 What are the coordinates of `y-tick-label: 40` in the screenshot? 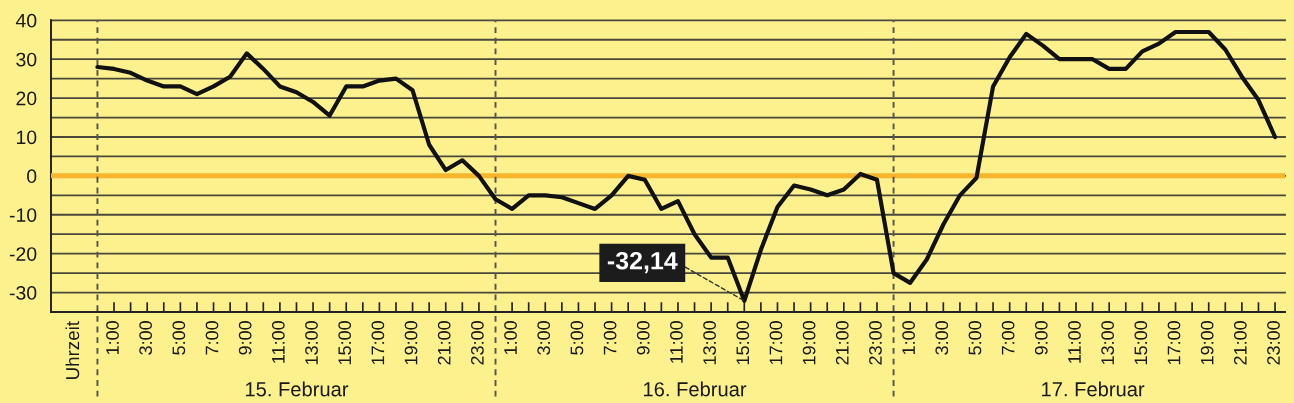 It's located at (26, 20).